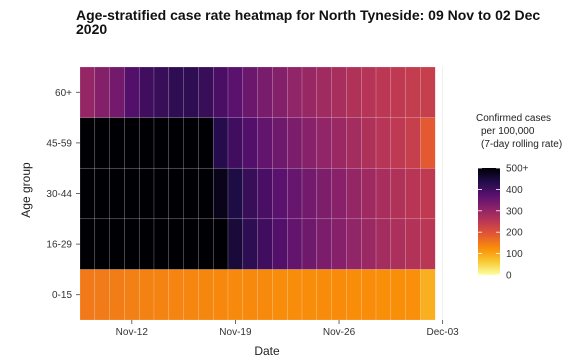  I want to click on colorbar, so click(489, 221).